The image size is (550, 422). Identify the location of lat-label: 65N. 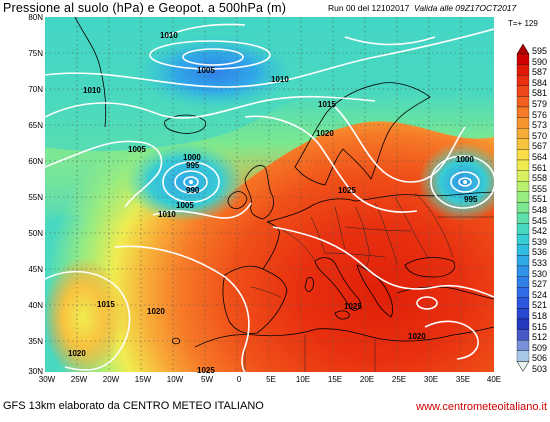
(35, 125).